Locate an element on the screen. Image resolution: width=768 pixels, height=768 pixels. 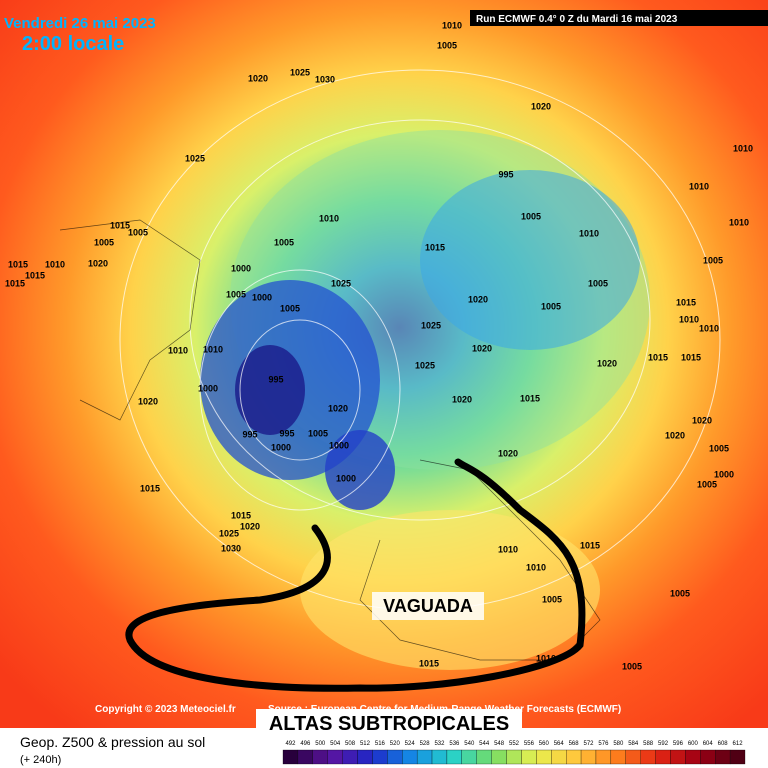
colorbar-tick-label: 548 is located at coordinates (499, 744).